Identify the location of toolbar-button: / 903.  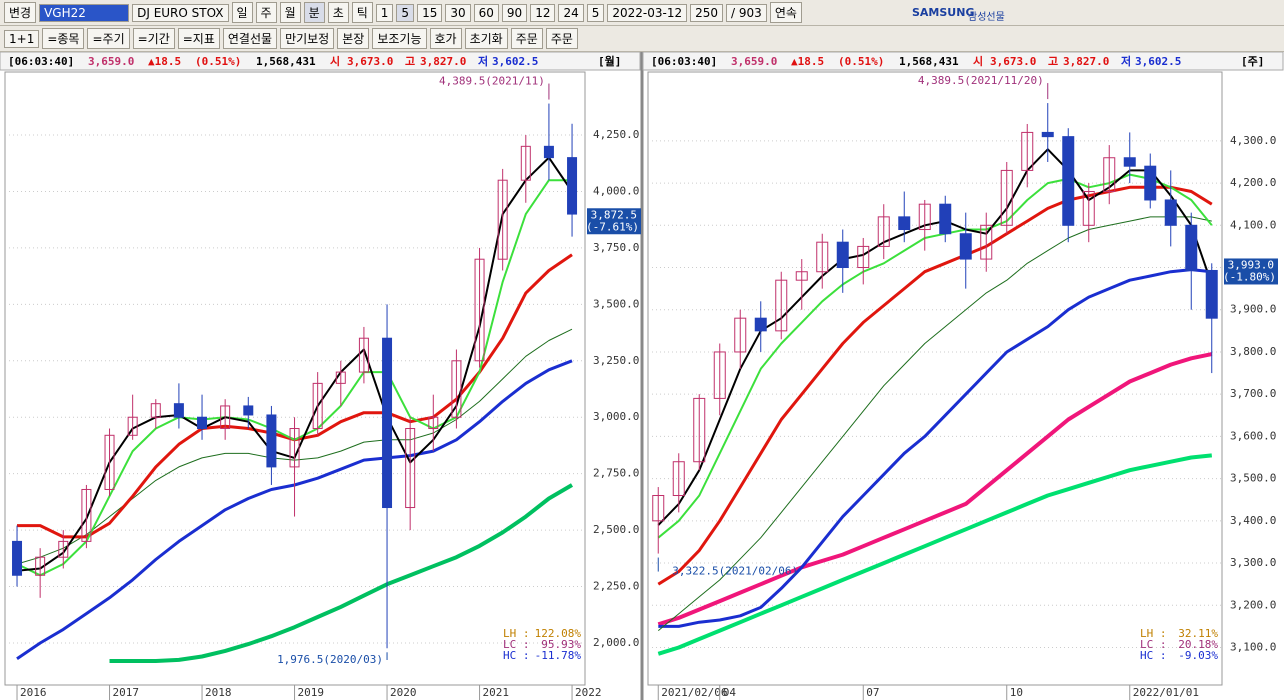
(746, 12).